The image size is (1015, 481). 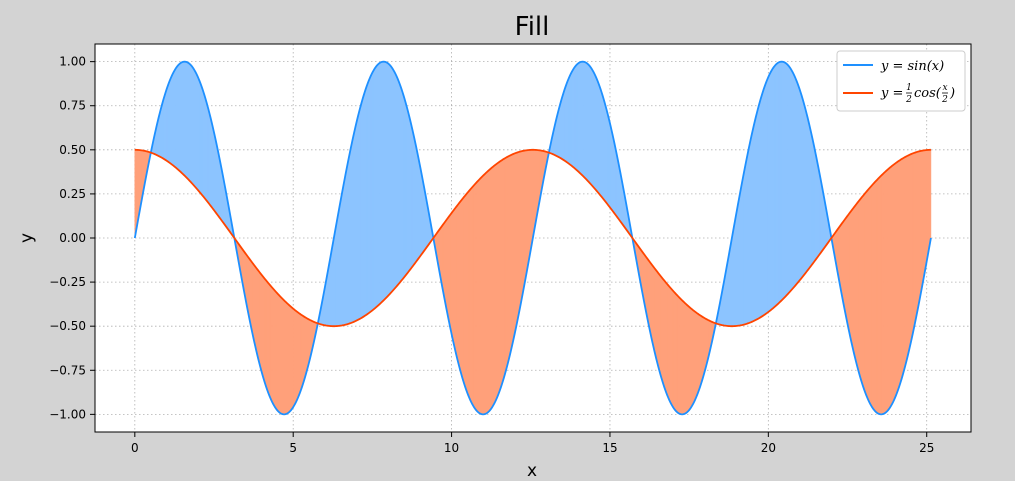 What do you see at coordinates (930, 196) in the screenshot?
I see `fill-segment` at bounding box center [930, 196].